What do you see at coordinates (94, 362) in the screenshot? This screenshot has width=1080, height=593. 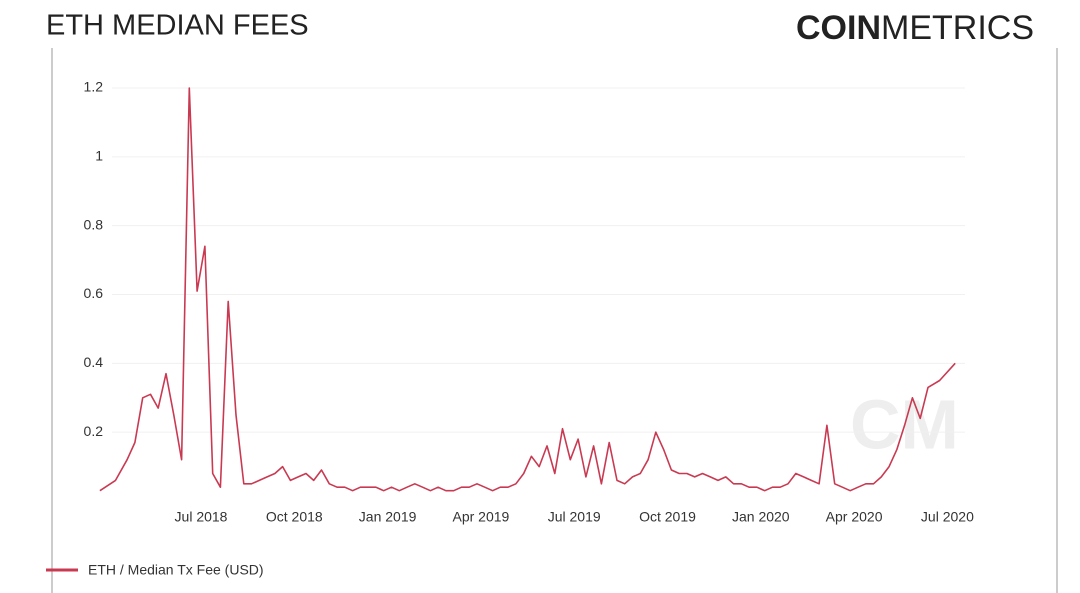 I see `y-tick-label: 0.4` at bounding box center [94, 362].